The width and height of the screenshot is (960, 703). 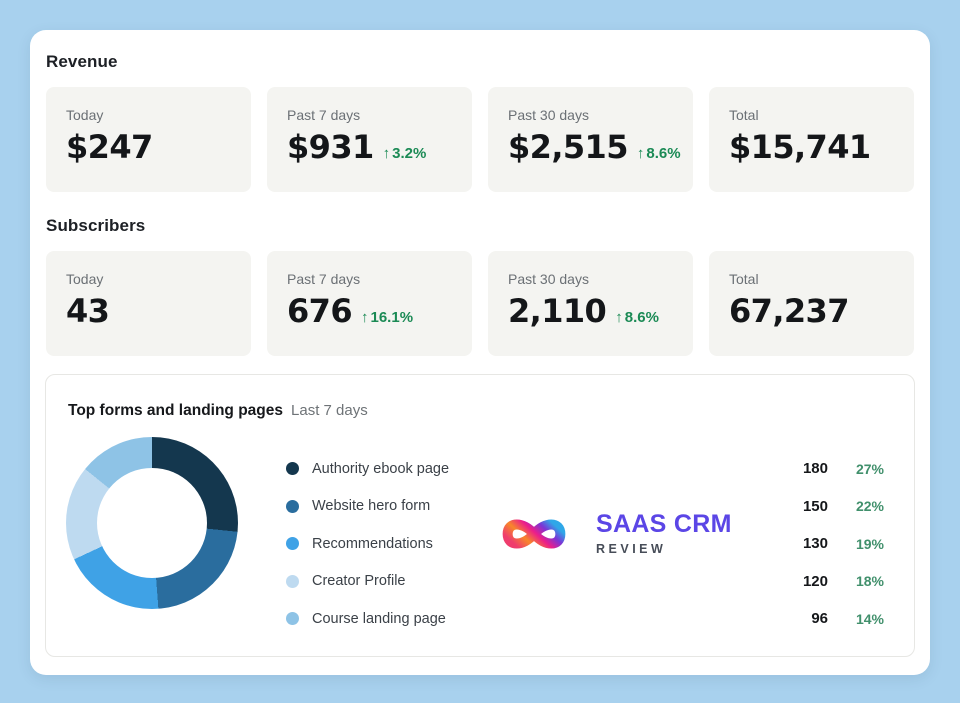 I want to click on revenue-card-today: Today $247, so click(x=148, y=139).